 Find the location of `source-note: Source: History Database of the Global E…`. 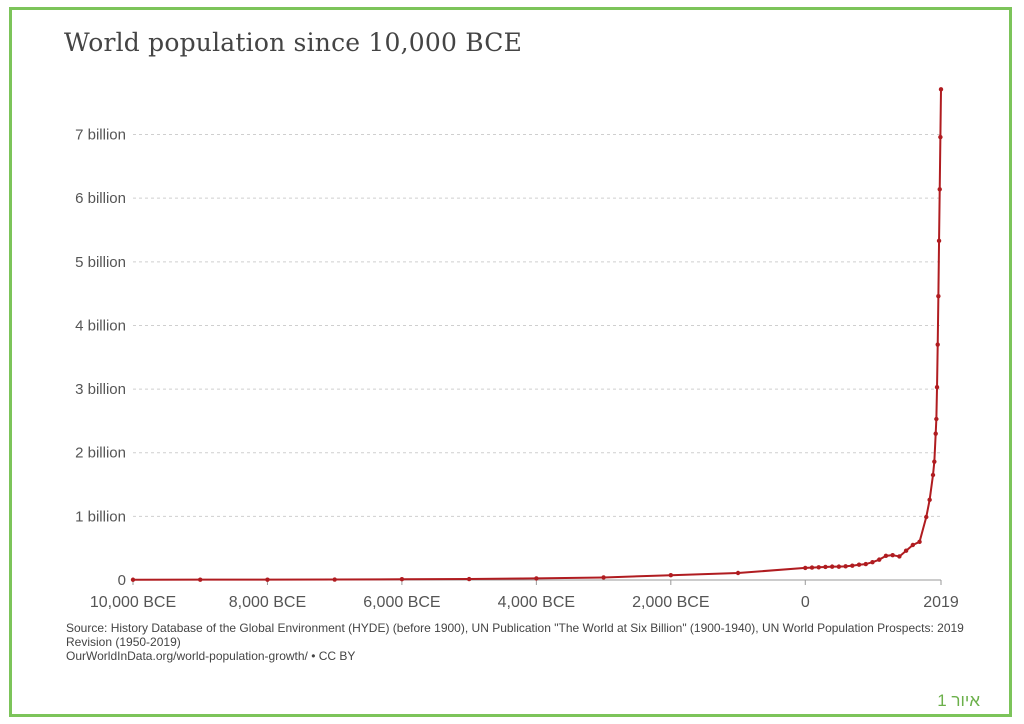

source-note: Source: History Database of the Global E… is located at coordinates (516, 642).